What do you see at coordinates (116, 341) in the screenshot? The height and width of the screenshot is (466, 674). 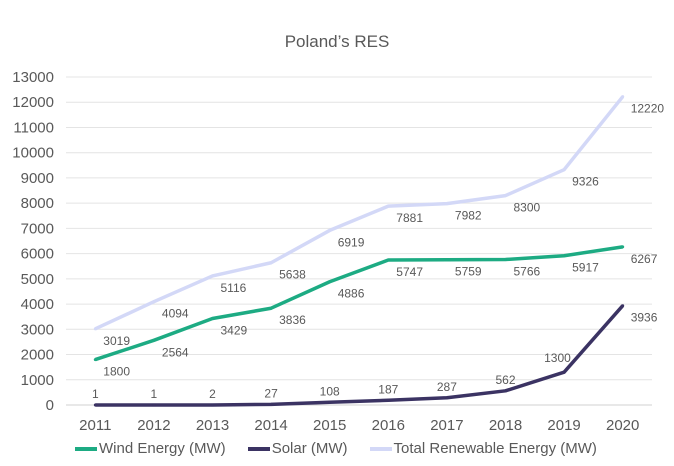 I see `data-label: 3019` at bounding box center [116, 341].